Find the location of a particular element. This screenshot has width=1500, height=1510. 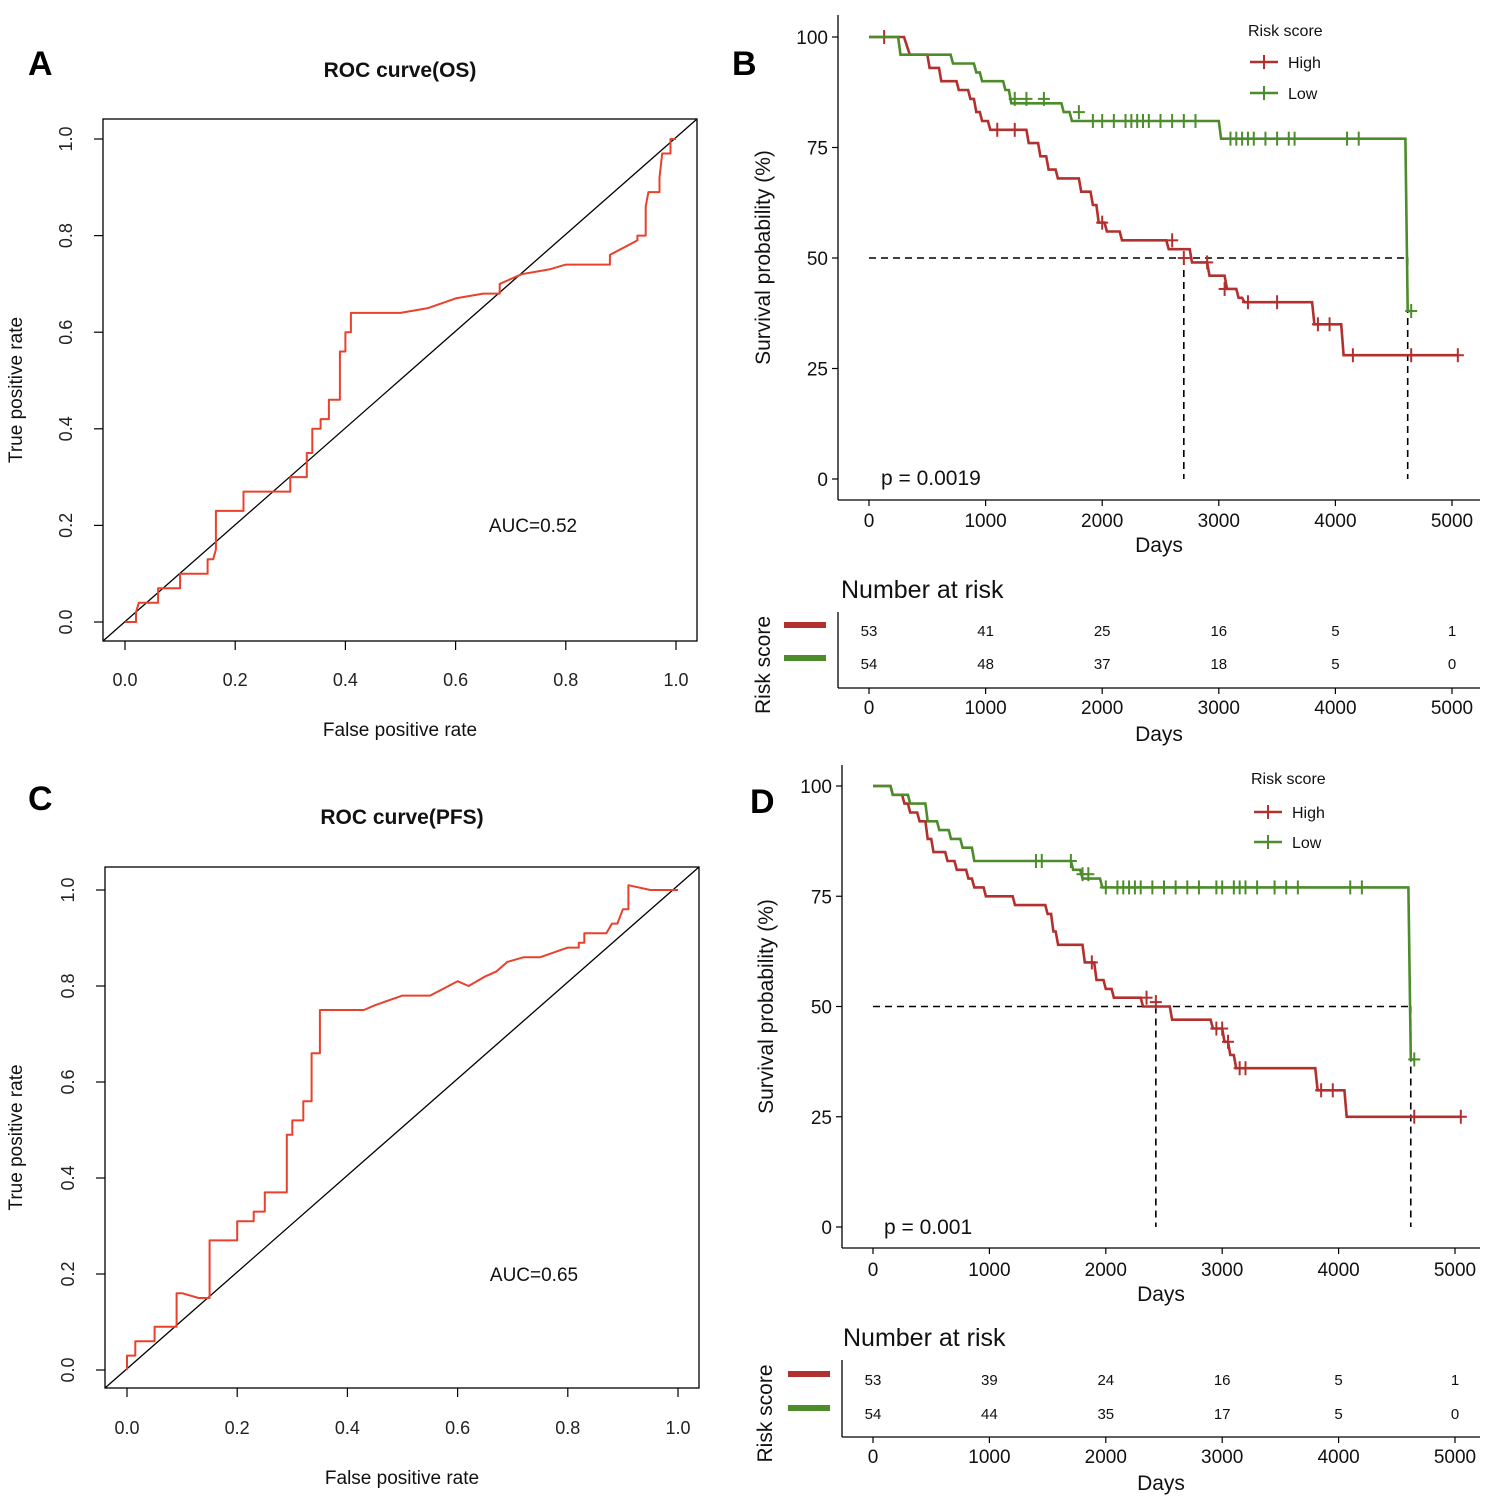

y-tick-label: 0.0 is located at coordinates (68, 1369).